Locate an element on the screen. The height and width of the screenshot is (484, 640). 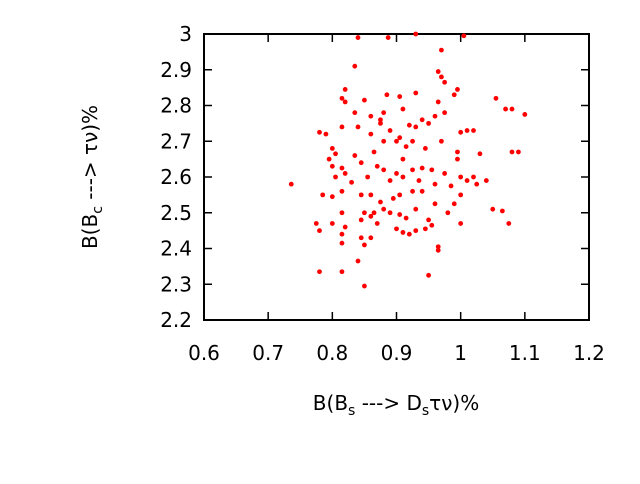
y-axis-label: B(Bc ---> τν)% is located at coordinates (92, 177).